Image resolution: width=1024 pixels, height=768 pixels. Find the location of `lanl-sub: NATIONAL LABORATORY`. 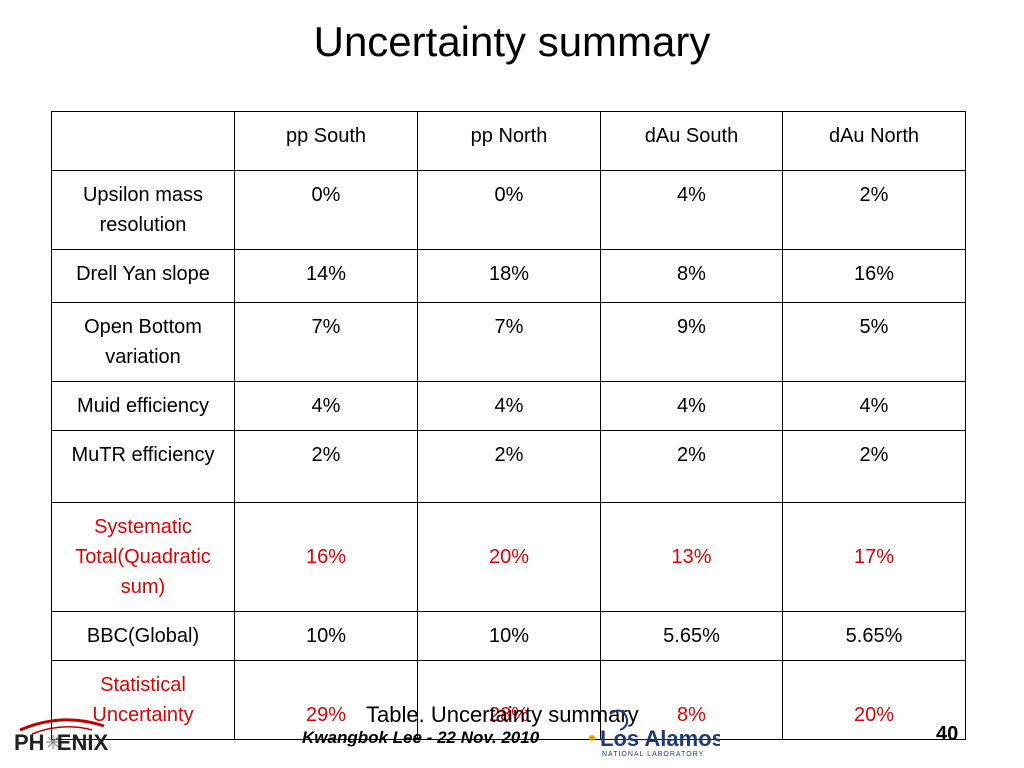

lanl-sub: NATIONAL LABORATORY is located at coordinates (653, 754).